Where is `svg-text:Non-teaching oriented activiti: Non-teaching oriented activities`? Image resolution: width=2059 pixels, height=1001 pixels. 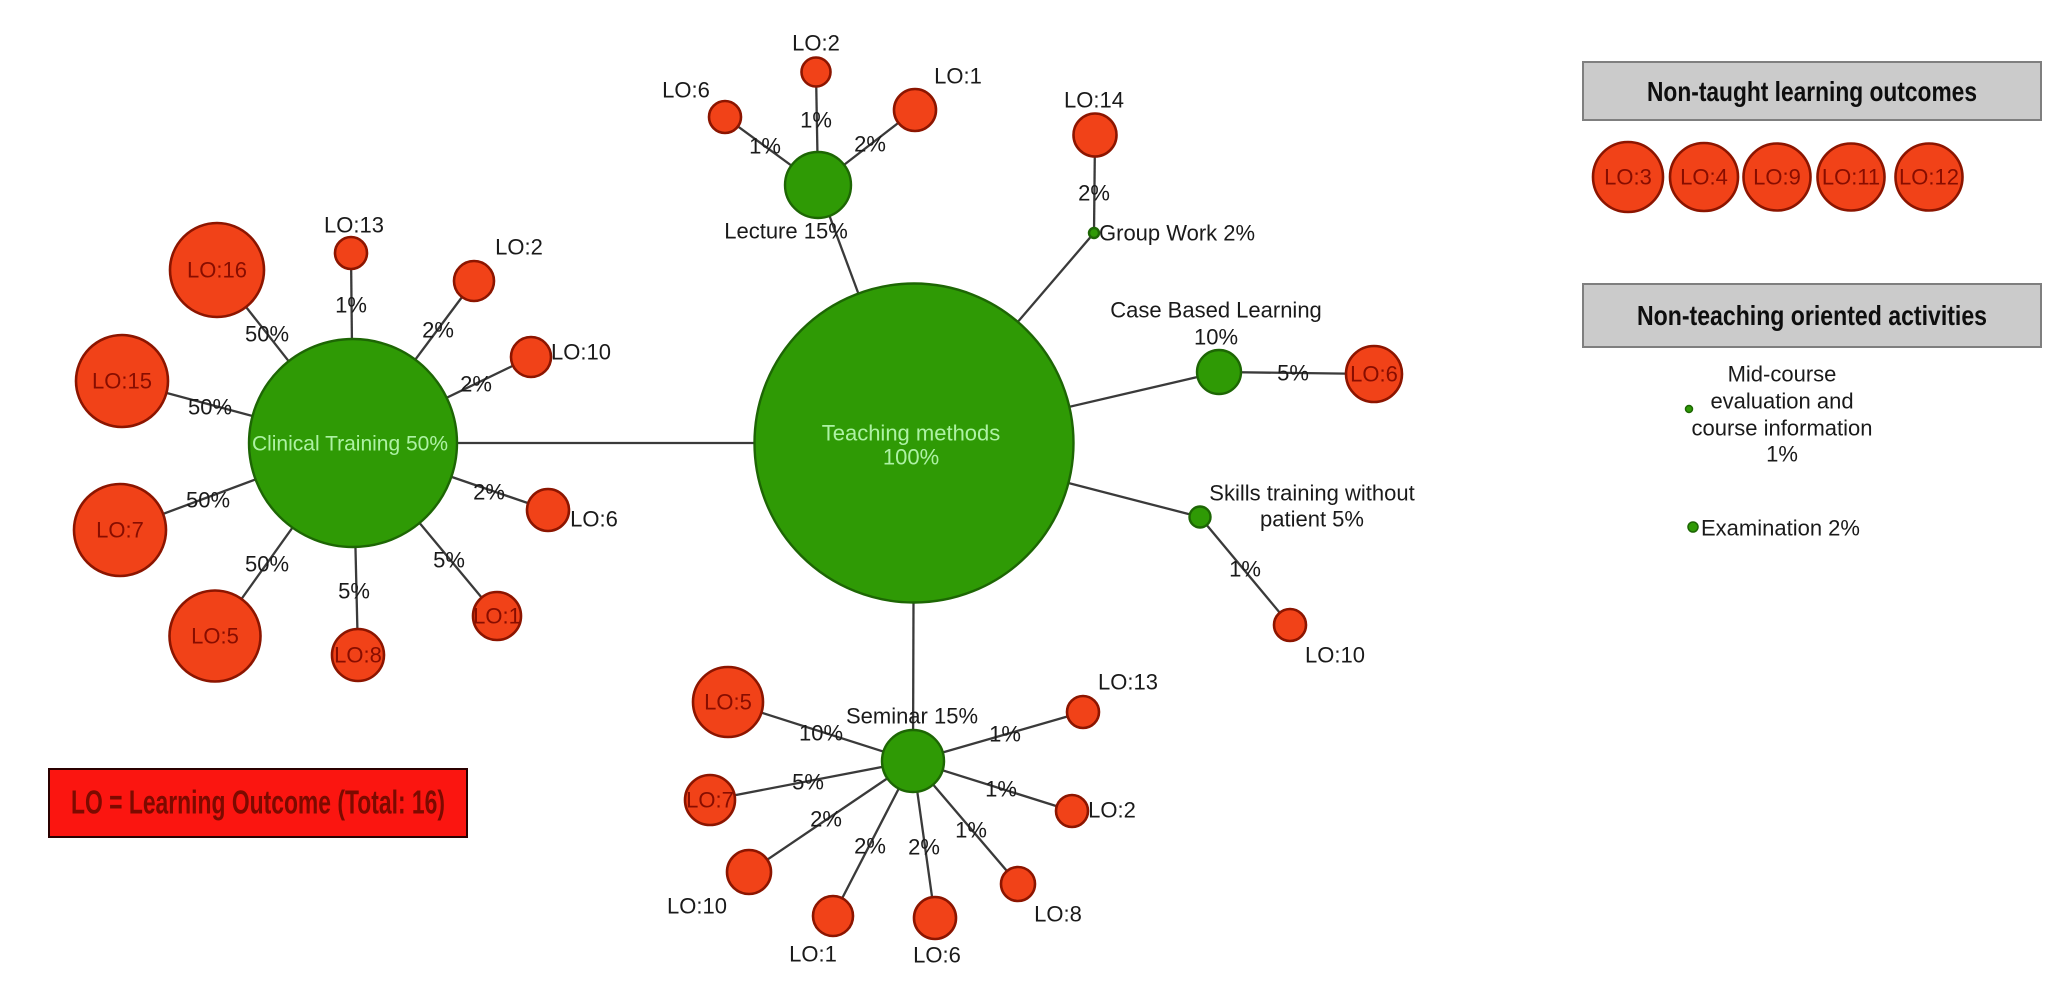
svg-text:Non-teaching oriented activiti: Non-teaching oriented activities is located at coordinates (1812, 315).